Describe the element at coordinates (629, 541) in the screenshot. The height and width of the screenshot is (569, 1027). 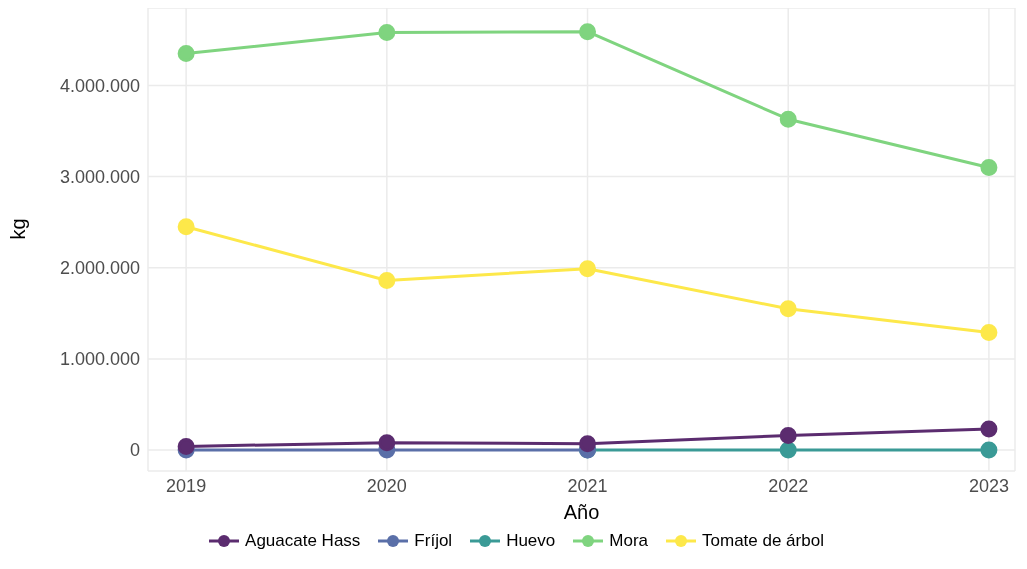
I see `legend-label: Mora` at that location.